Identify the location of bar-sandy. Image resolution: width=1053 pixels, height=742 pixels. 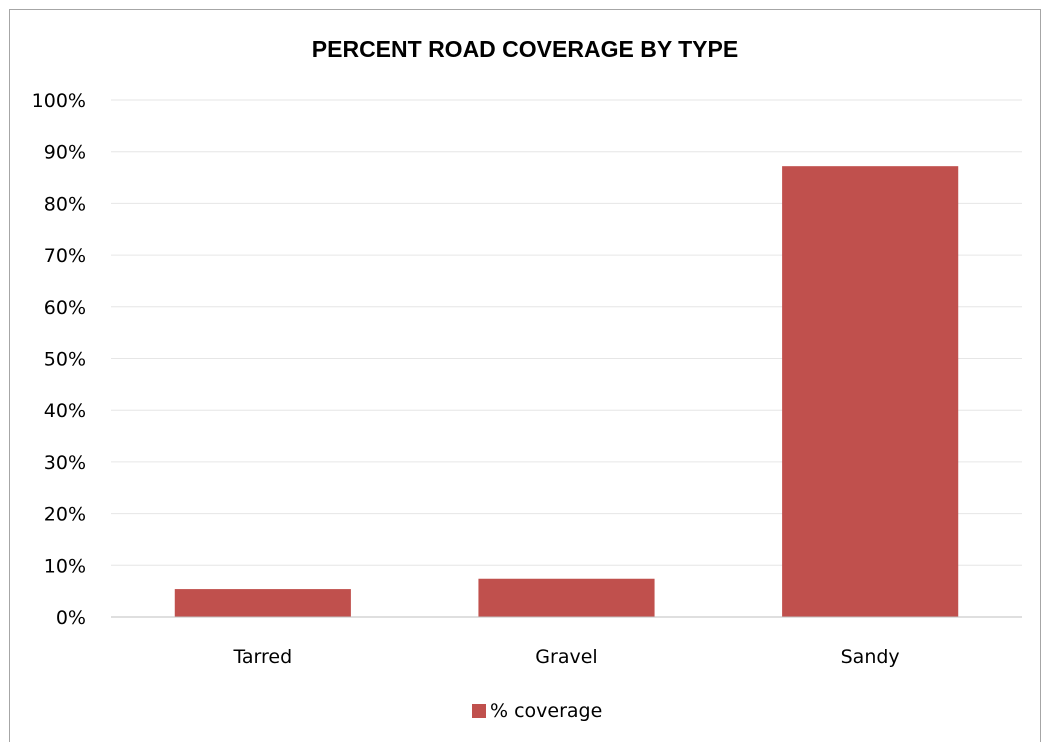
(870, 391).